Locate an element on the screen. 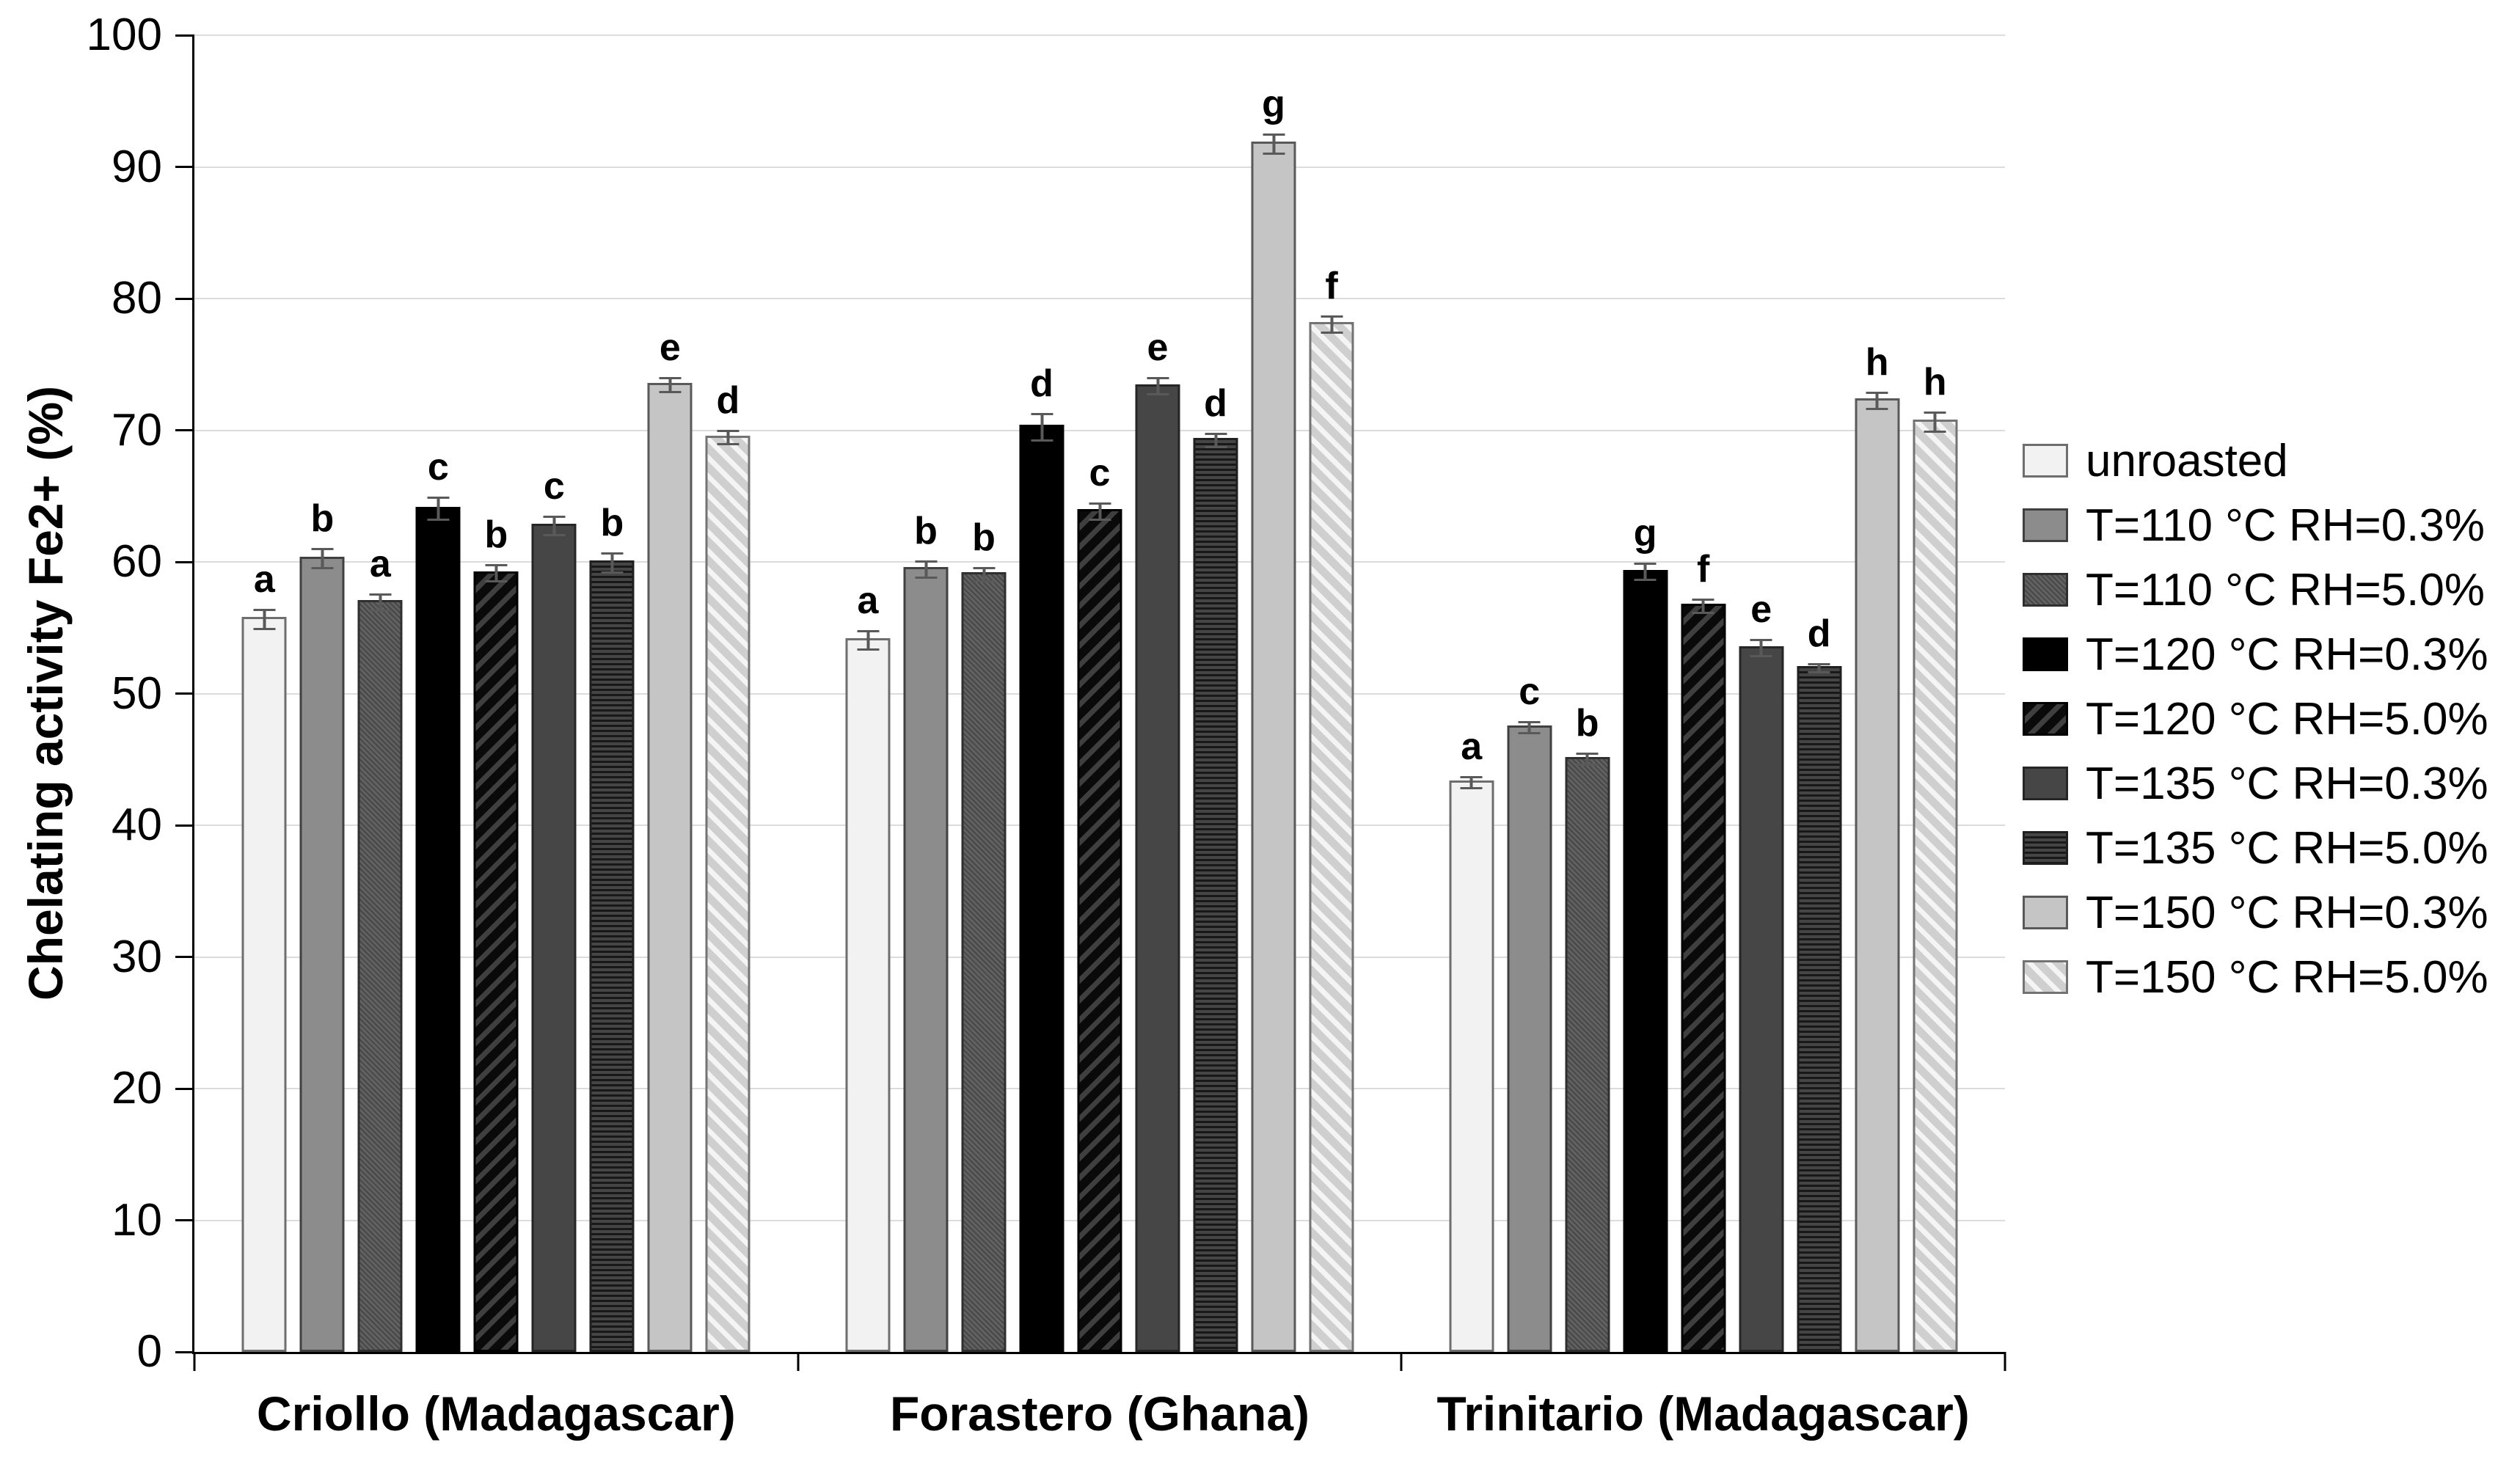 The image size is (2520, 1459). y-axis-title: Chelating activity Fe2+ (%) is located at coordinates (46, 693).